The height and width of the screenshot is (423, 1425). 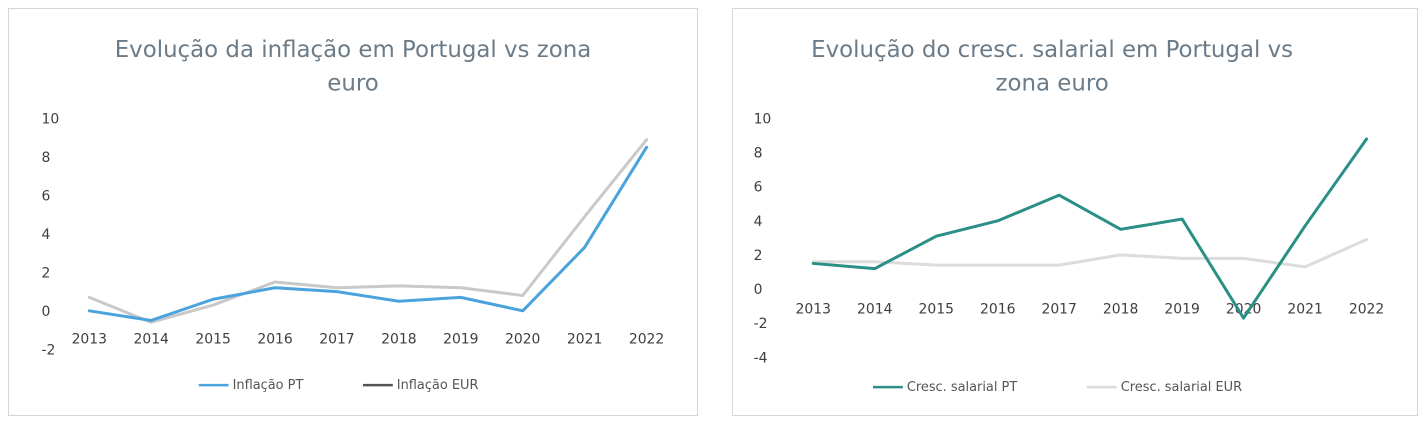 What do you see at coordinates (438, 385) in the screenshot?
I see `legend-label: Inflação EUR` at bounding box center [438, 385].